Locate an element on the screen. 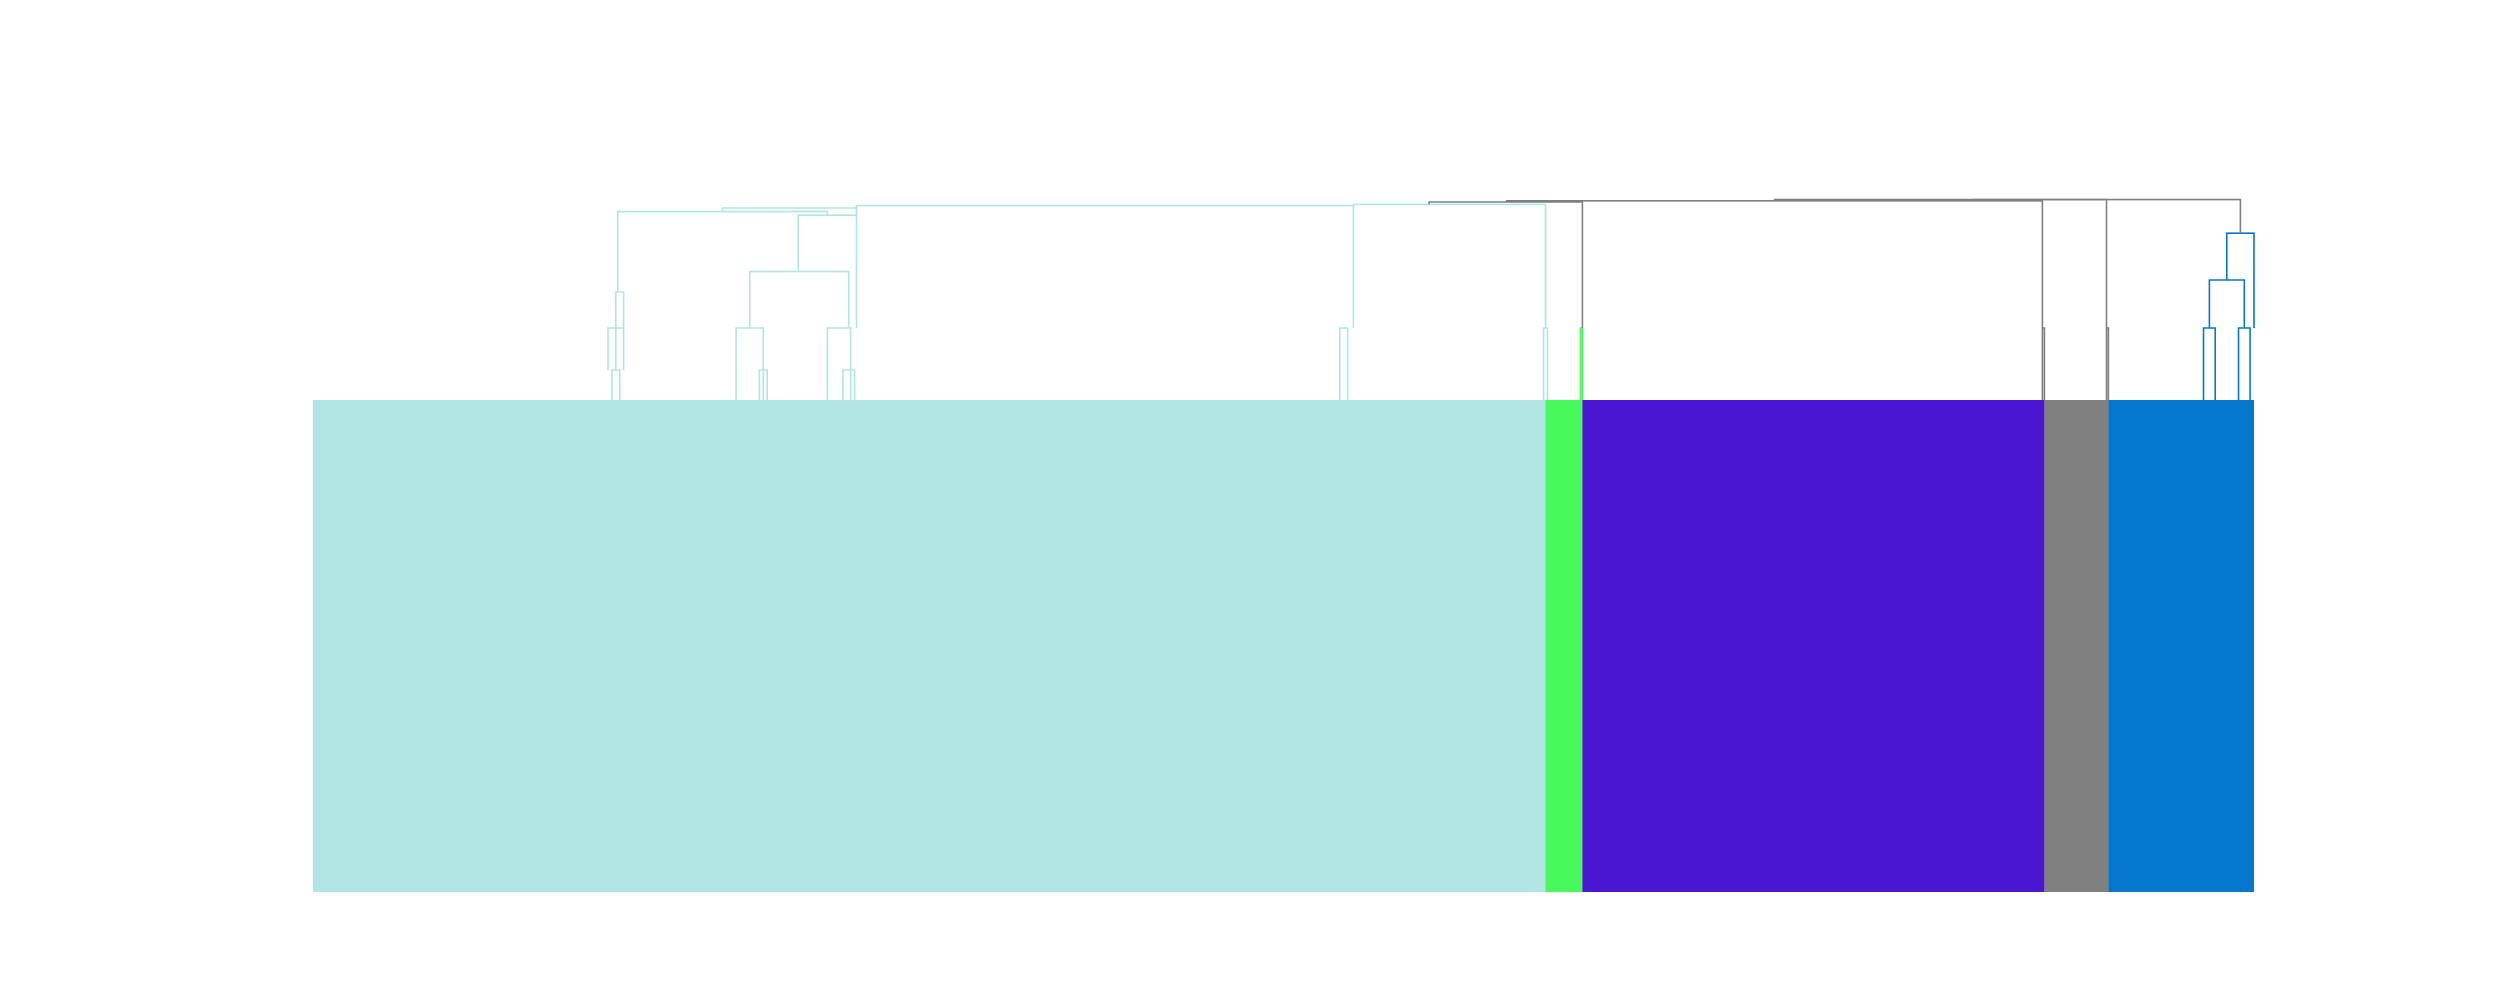 The width and height of the screenshot is (2500, 1000). dendrogram-links is located at coordinates (1431, 299).